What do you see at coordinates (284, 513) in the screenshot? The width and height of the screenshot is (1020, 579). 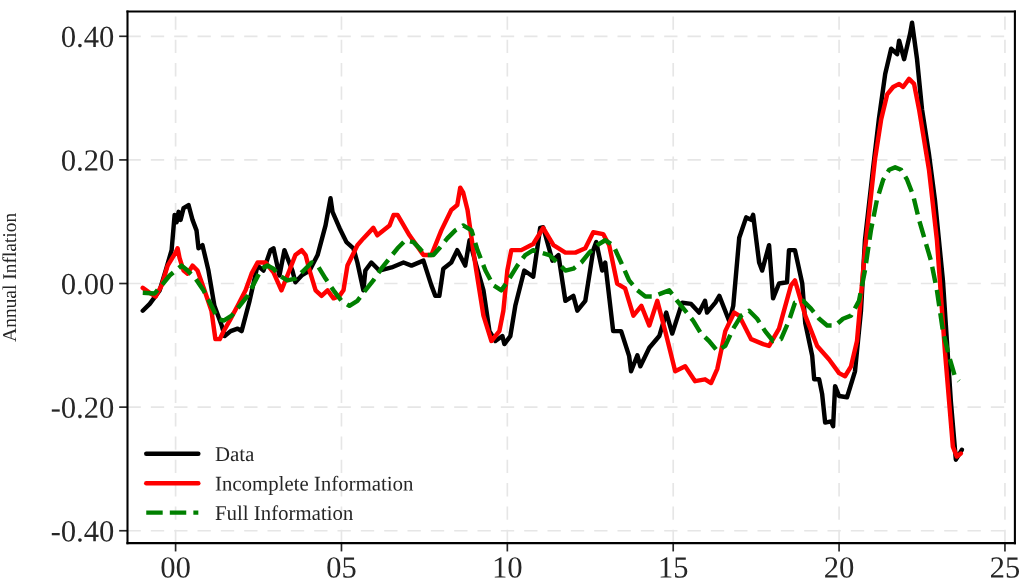 I see `legend-label: Full Information` at bounding box center [284, 513].